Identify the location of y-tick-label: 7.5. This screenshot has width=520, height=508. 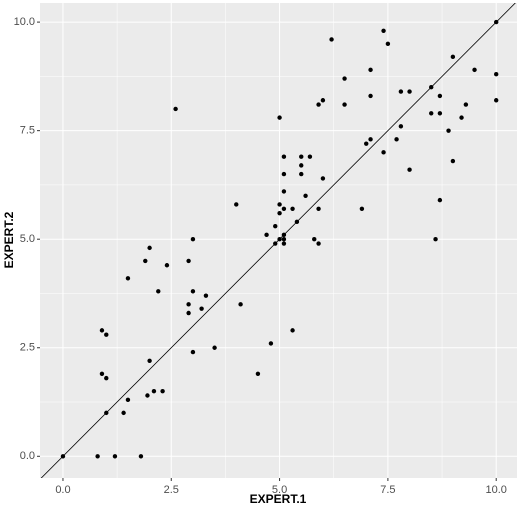
(27, 131).